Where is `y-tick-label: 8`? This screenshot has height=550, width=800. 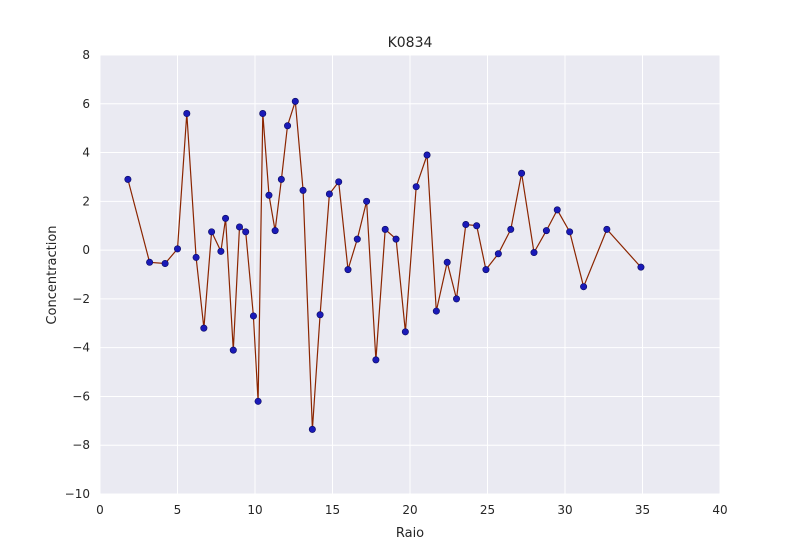
y-tick-label: 8 is located at coordinates (86, 55).